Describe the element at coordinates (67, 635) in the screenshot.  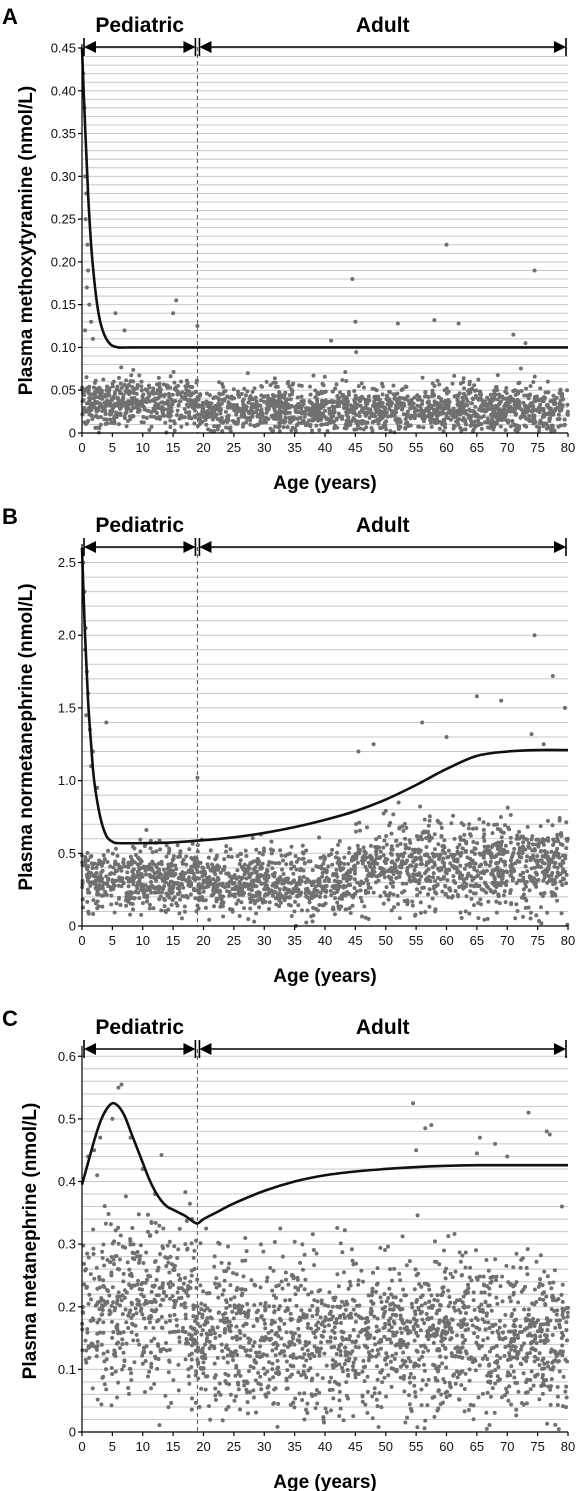
I see `y-tick-label: 2.0` at that location.